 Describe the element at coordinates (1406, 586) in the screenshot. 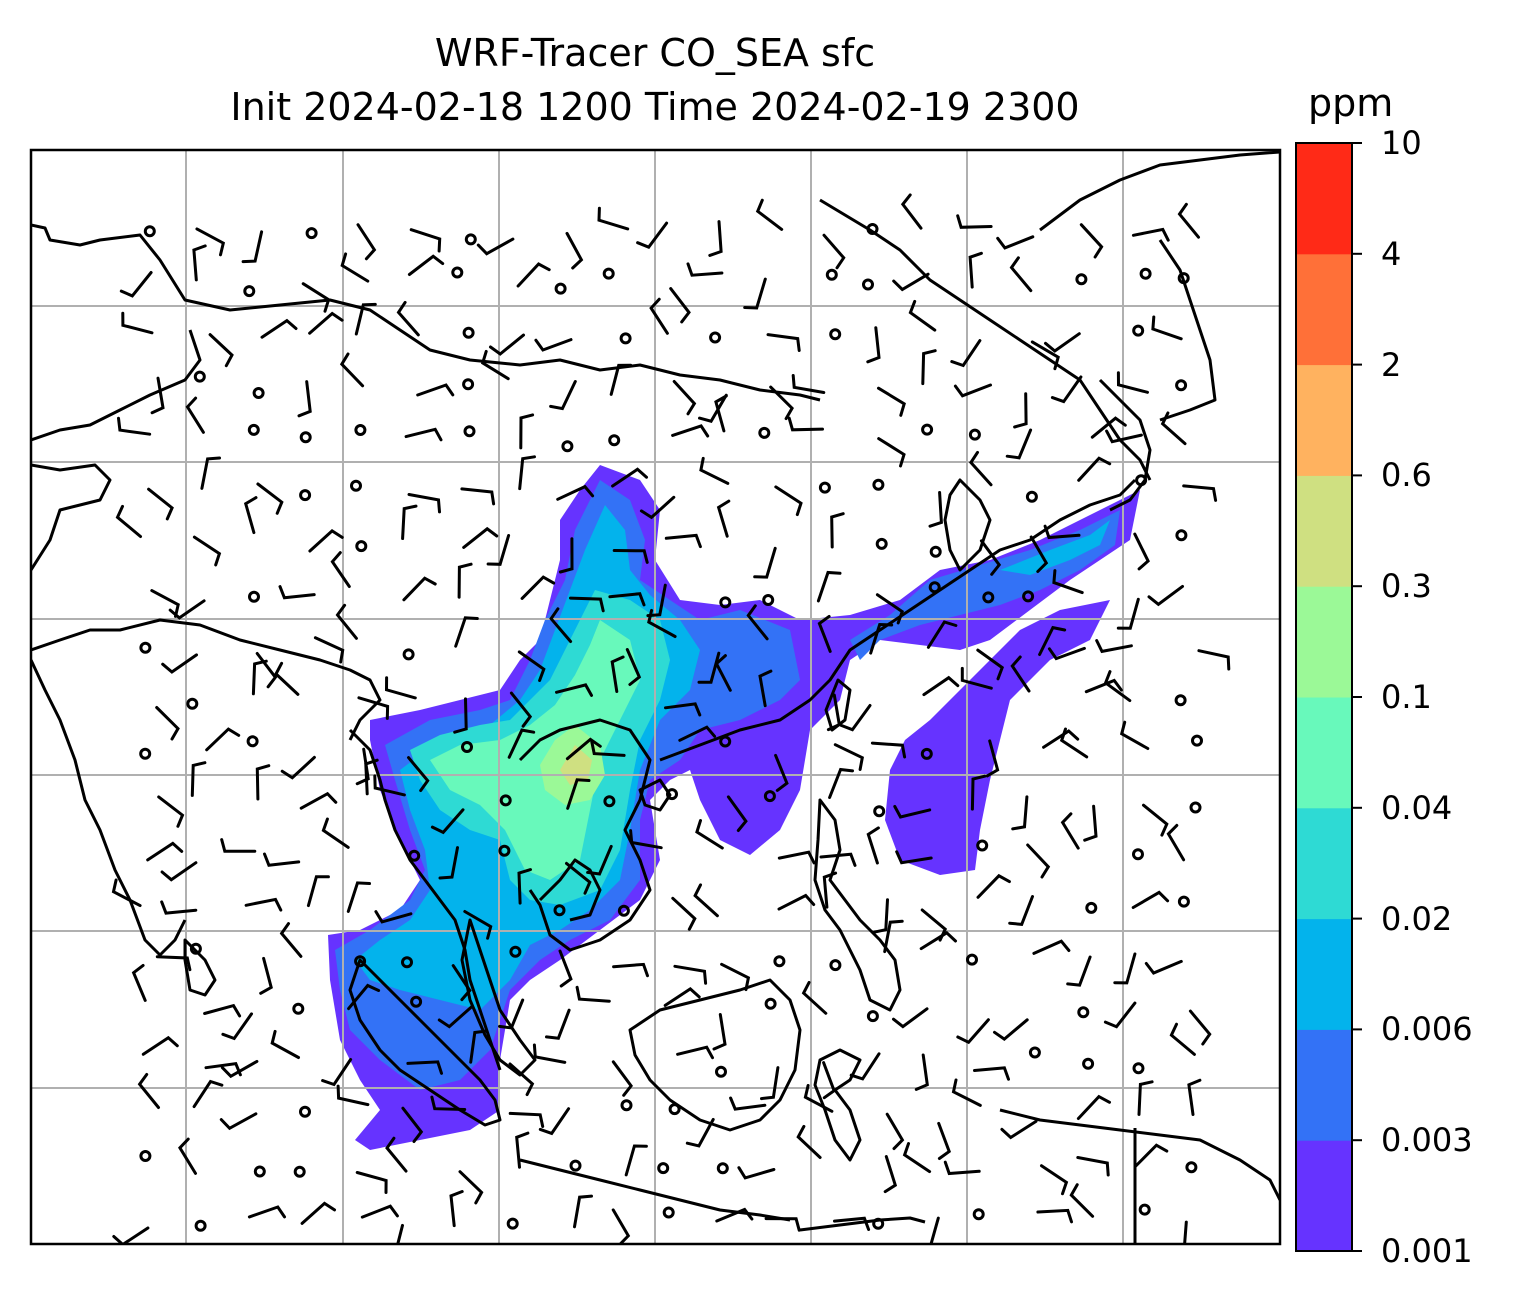

I see `colorbar-tick-label: 0.3` at that location.